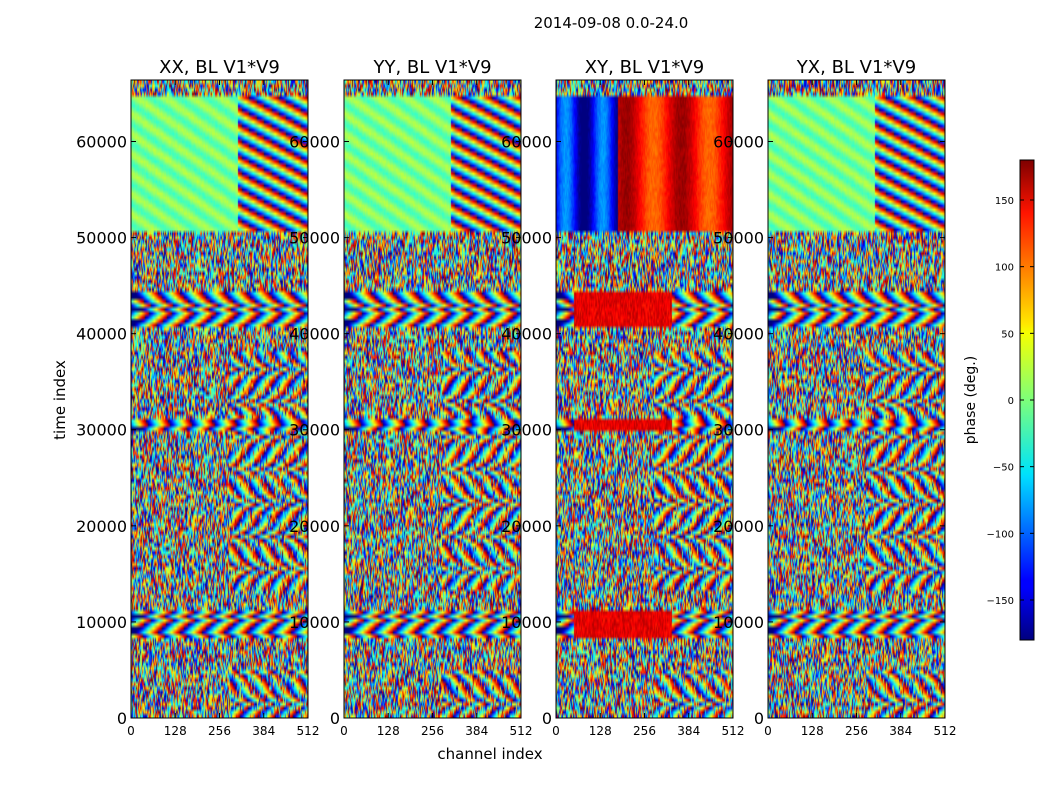  I want to click on colorbar-tick-label: 150, so click(1004, 201).